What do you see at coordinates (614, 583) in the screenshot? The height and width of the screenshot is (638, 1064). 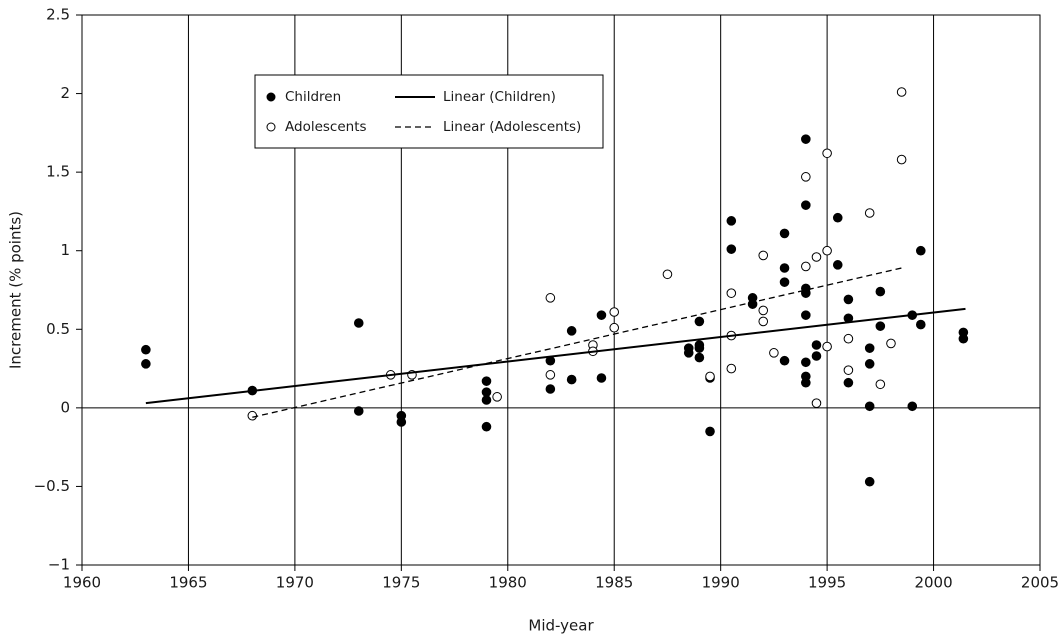 I see `x-tick-label: 1985` at bounding box center [614, 583].